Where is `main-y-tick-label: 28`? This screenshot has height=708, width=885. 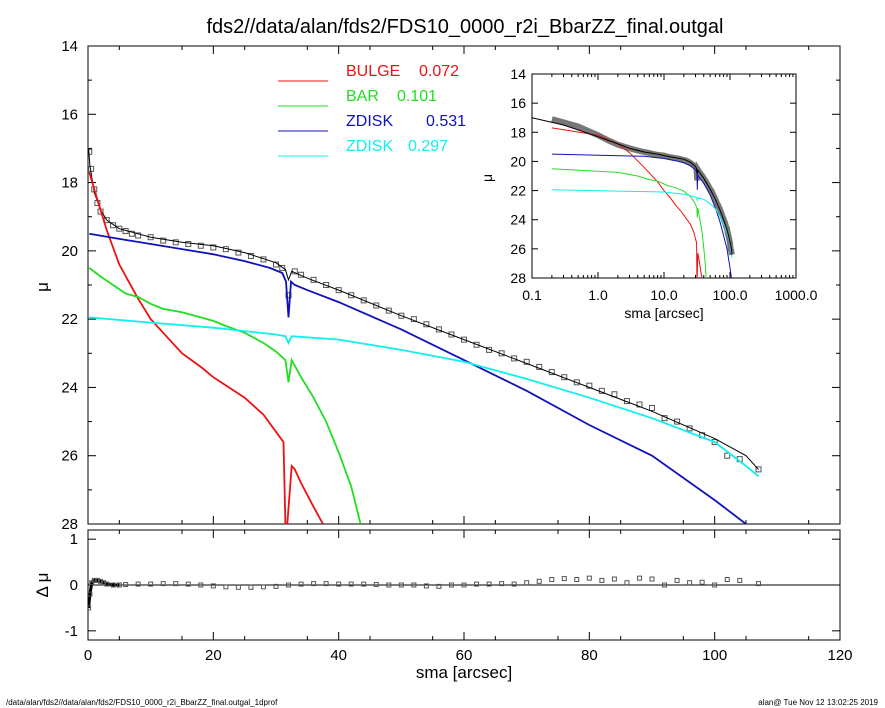
main-y-tick-label: 28 is located at coordinates (69, 524).